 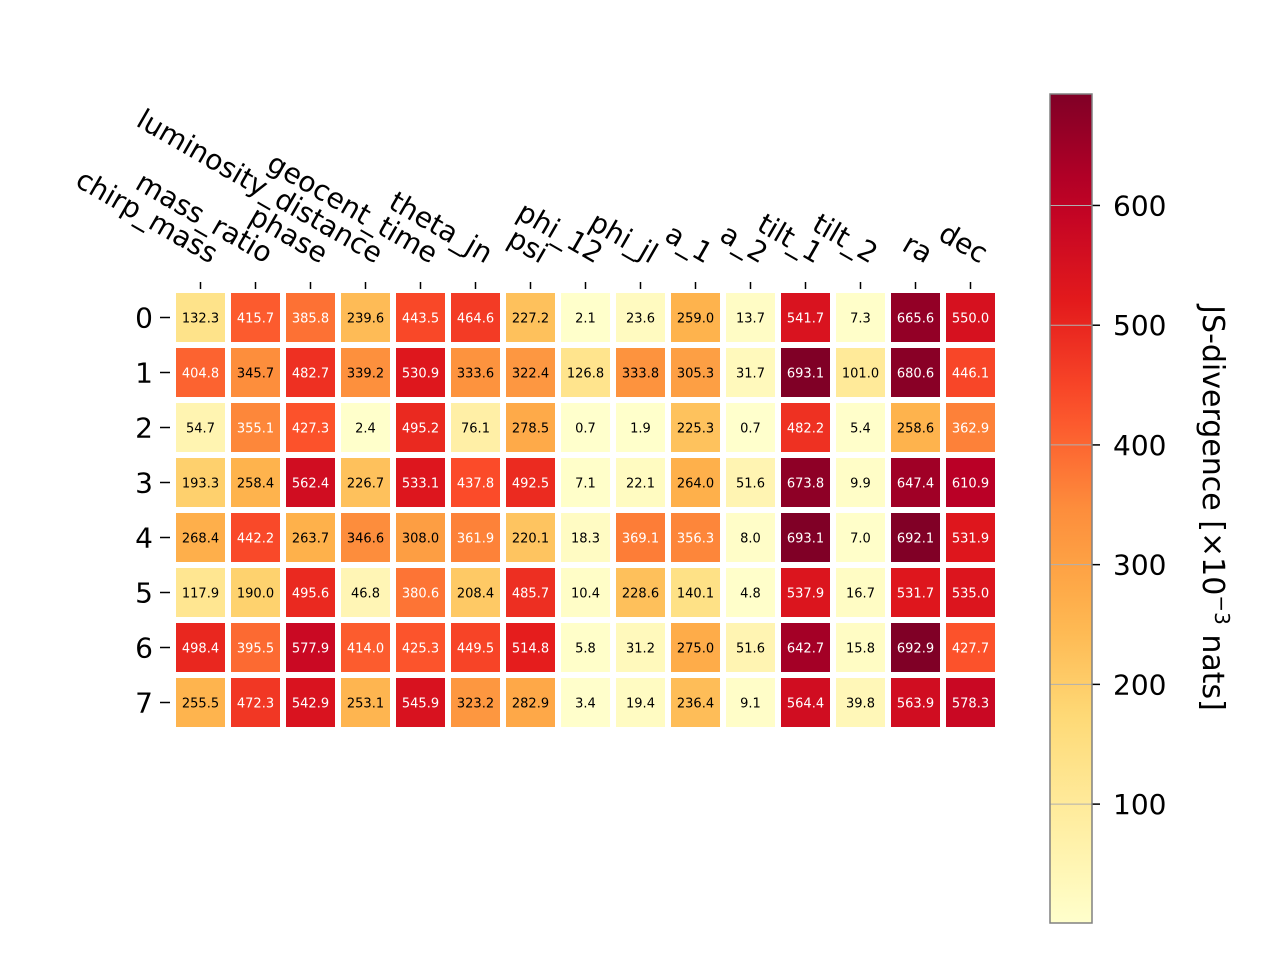 I want to click on cell-value-label: 541.7, so click(x=805, y=319).